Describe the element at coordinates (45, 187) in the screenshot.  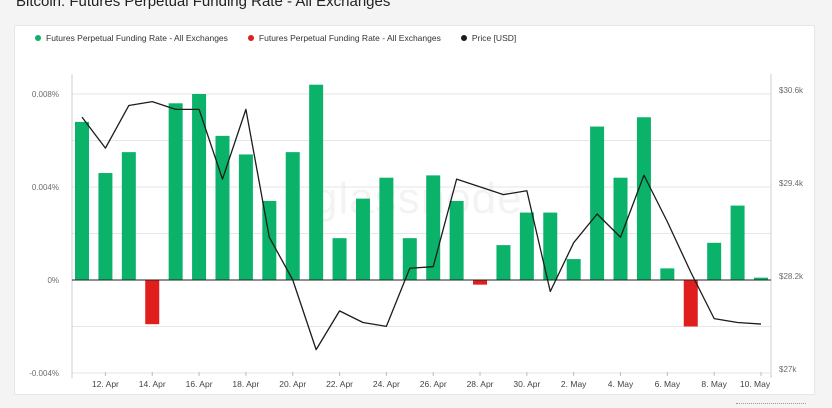
I see `y-left-tick-label: 0.004%` at that location.